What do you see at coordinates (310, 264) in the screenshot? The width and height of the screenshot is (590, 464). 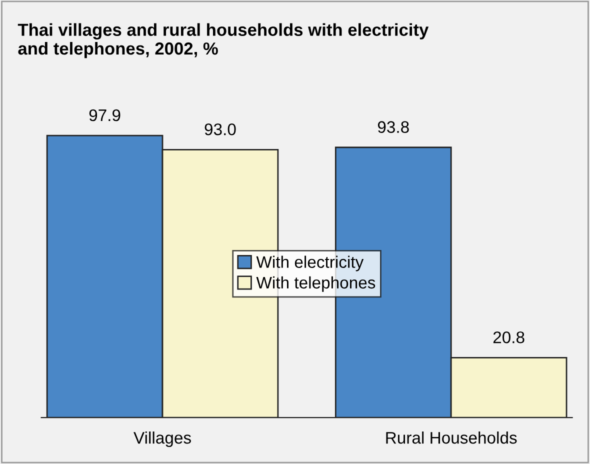 I see `legend-label: With electricity` at bounding box center [310, 264].